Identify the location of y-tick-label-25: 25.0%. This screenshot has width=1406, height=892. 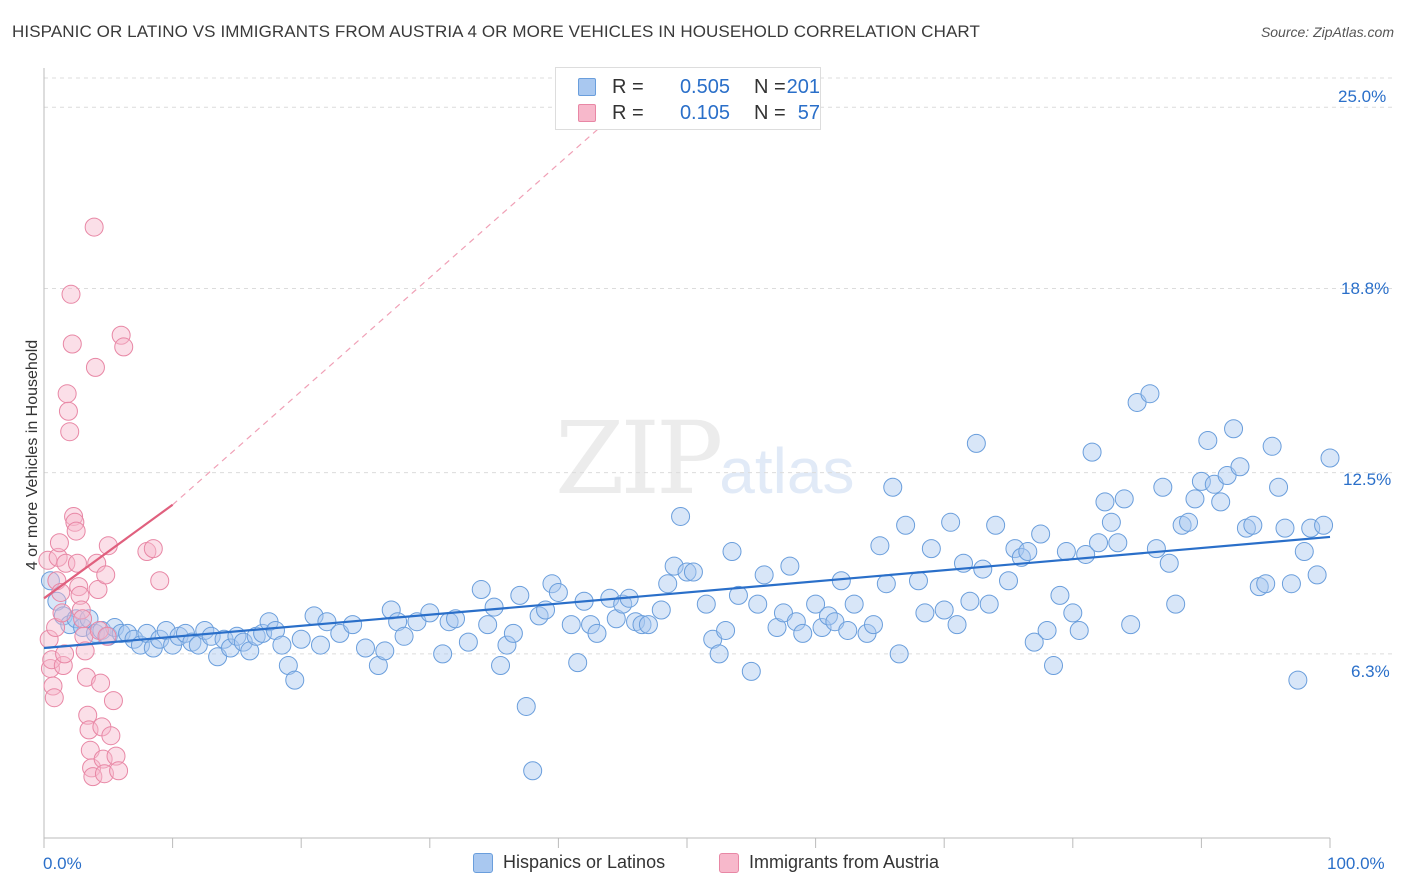
(1362, 96).